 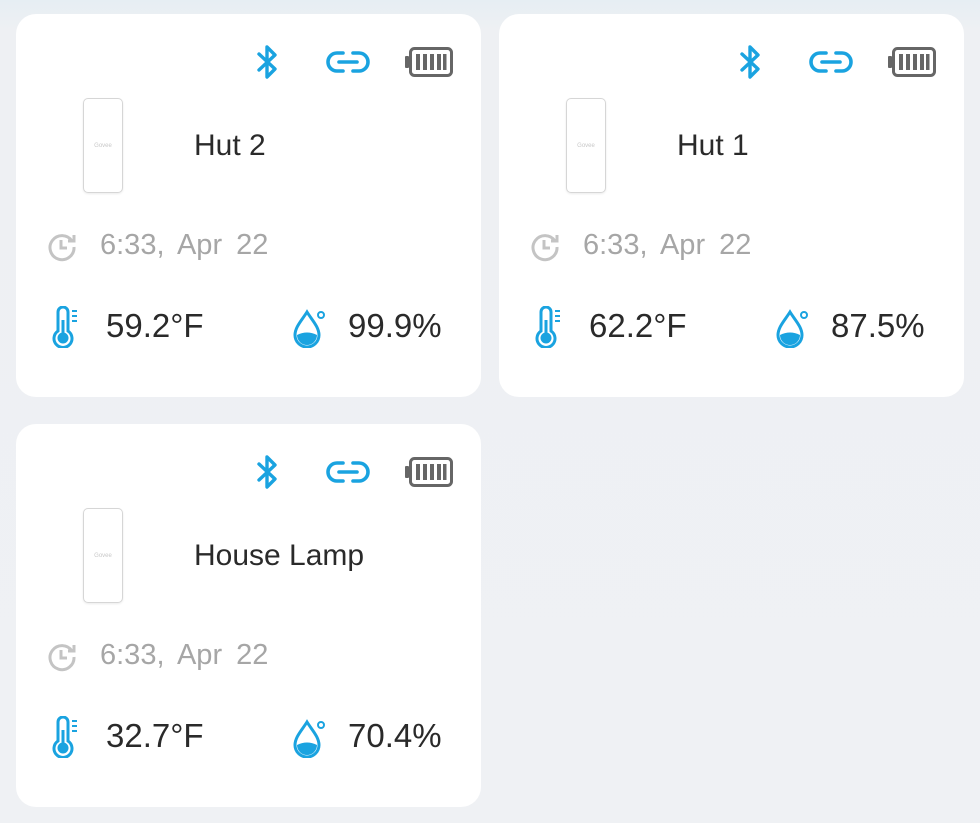 What do you see at coordinates (155, 735) in the screenshot?
I see `temperature-value: 32.7°F` at bounding box center [155, 735].